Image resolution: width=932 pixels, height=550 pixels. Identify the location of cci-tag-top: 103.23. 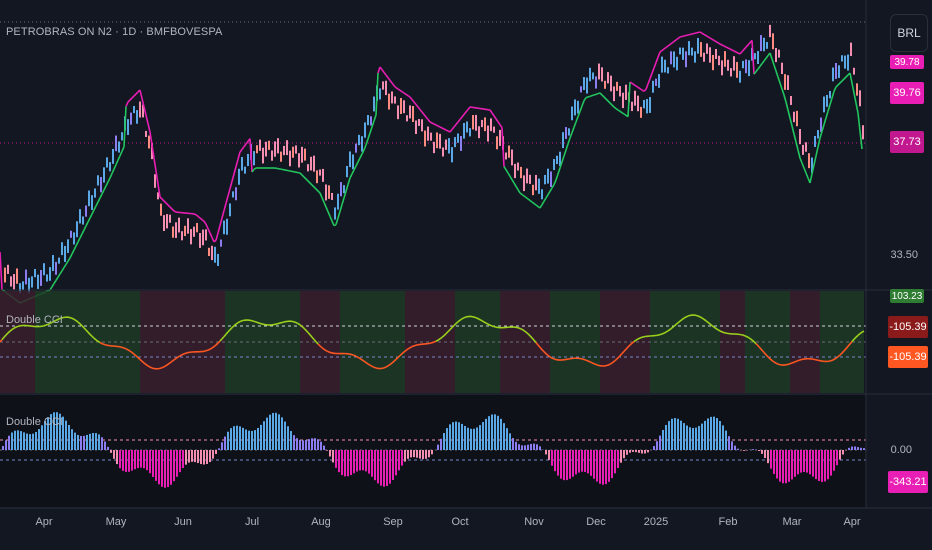
(907, 296).